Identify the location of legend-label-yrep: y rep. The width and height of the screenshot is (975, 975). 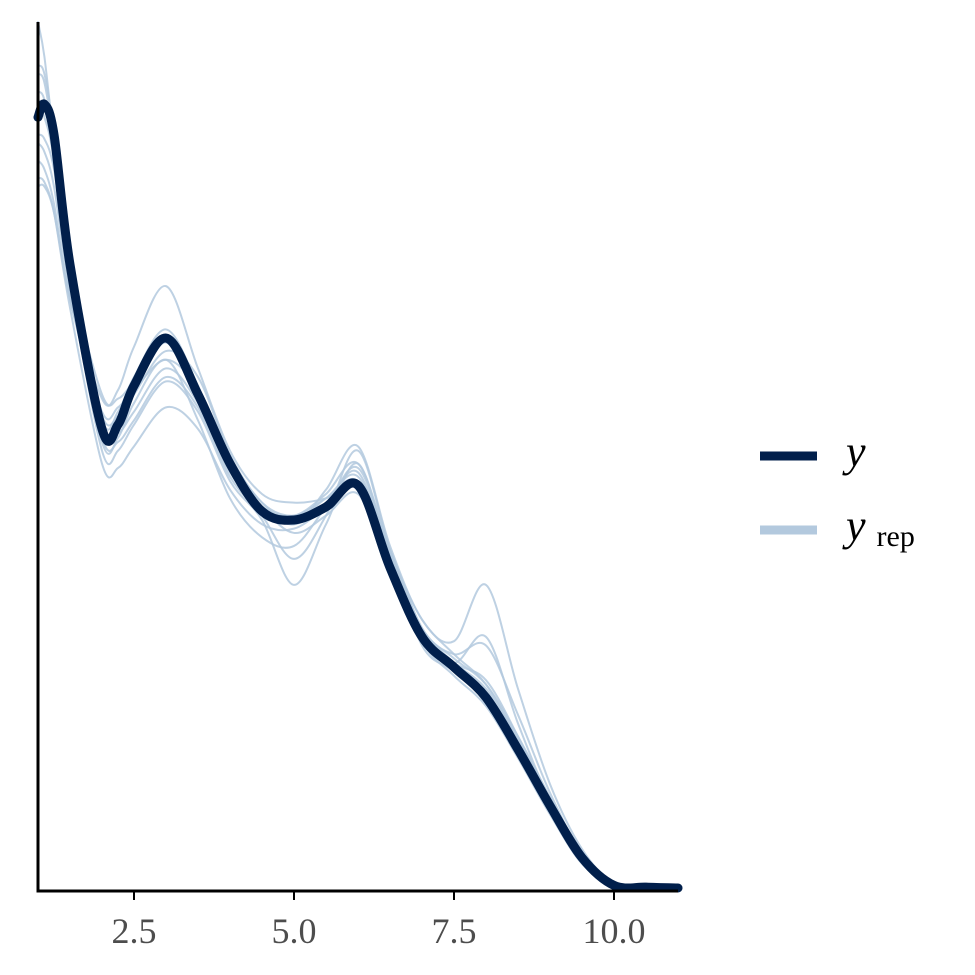
(878, 527).